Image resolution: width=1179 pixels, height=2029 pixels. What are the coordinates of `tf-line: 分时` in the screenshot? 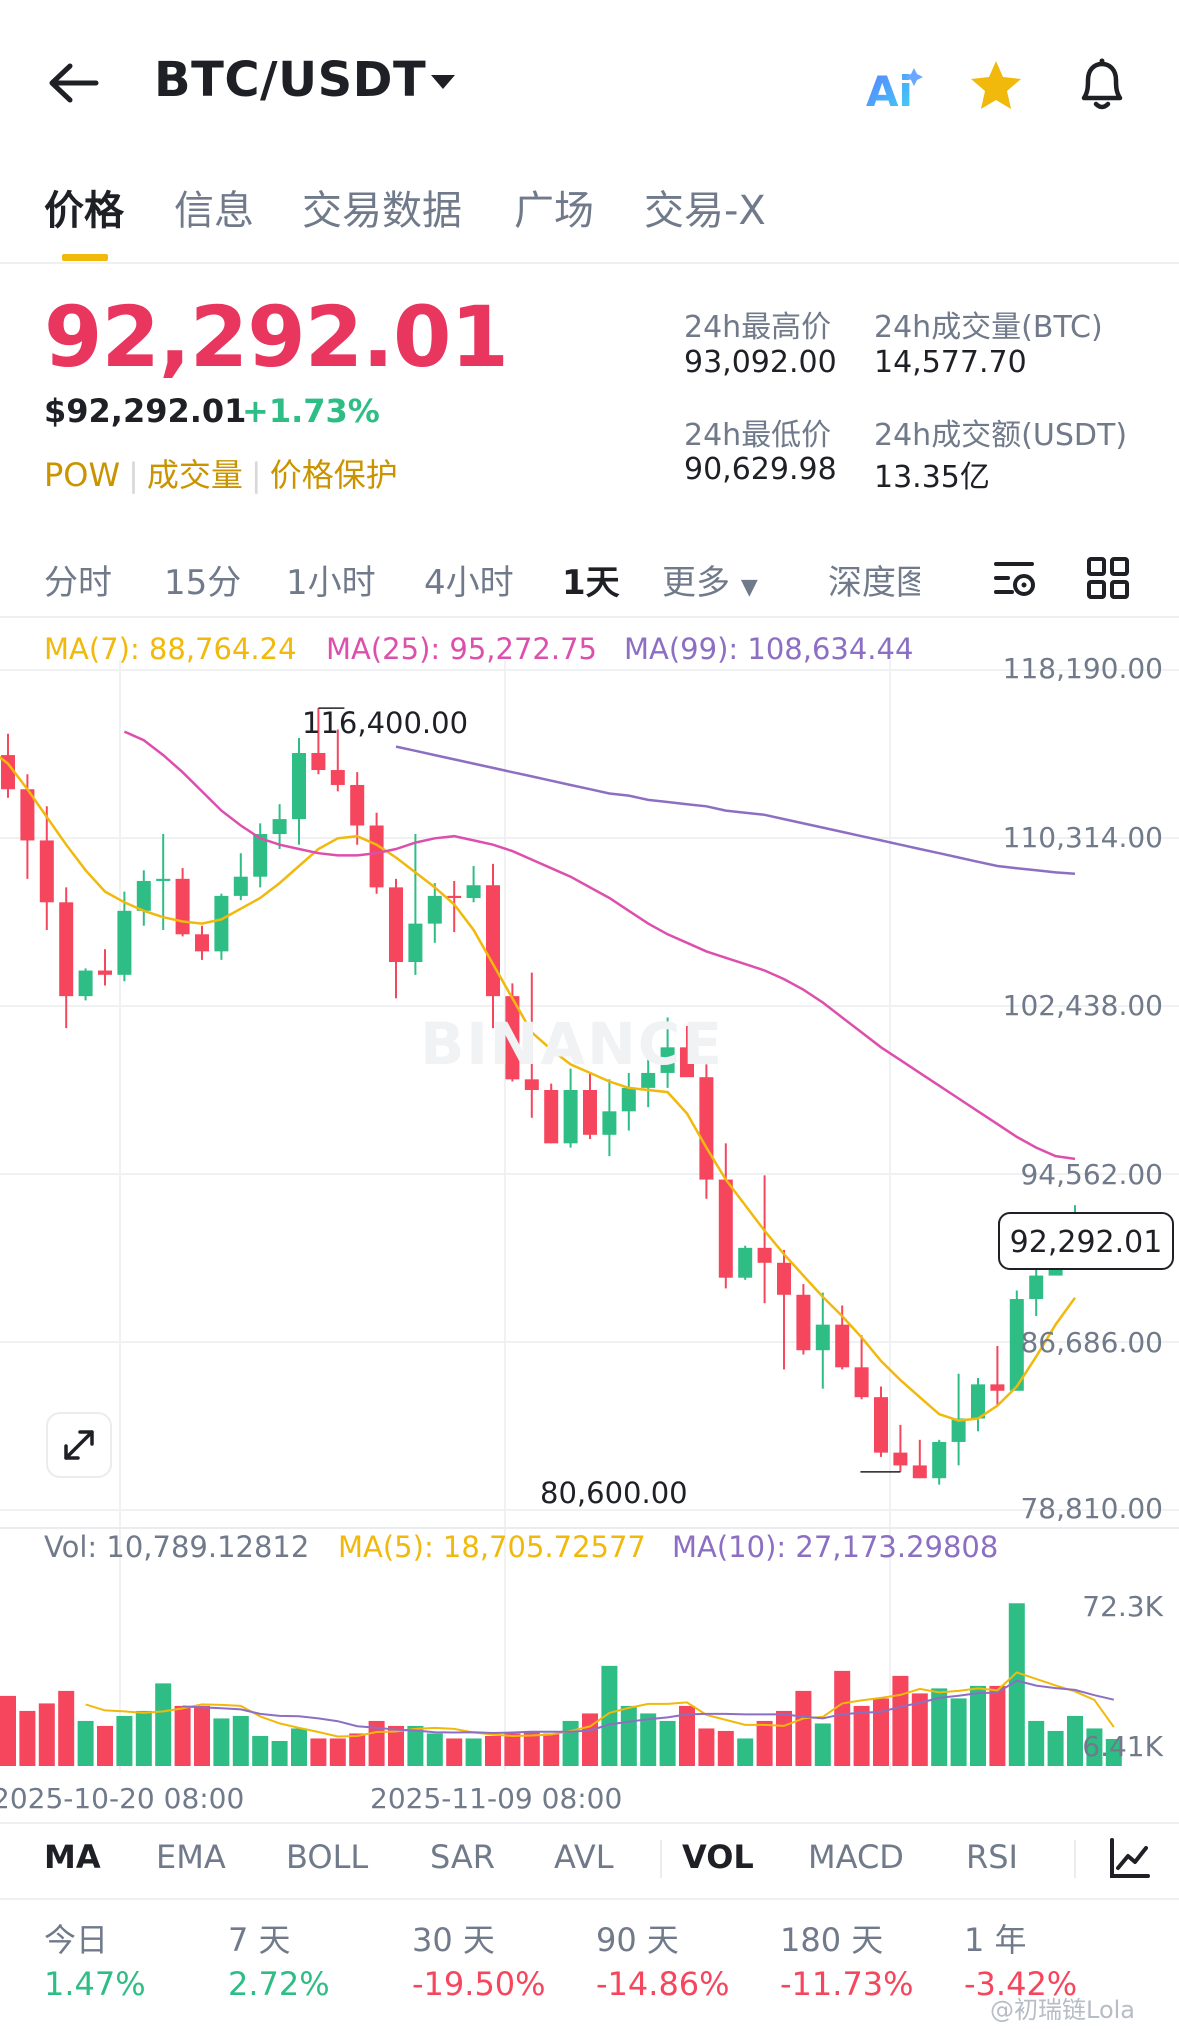 It's located at (78, 583).